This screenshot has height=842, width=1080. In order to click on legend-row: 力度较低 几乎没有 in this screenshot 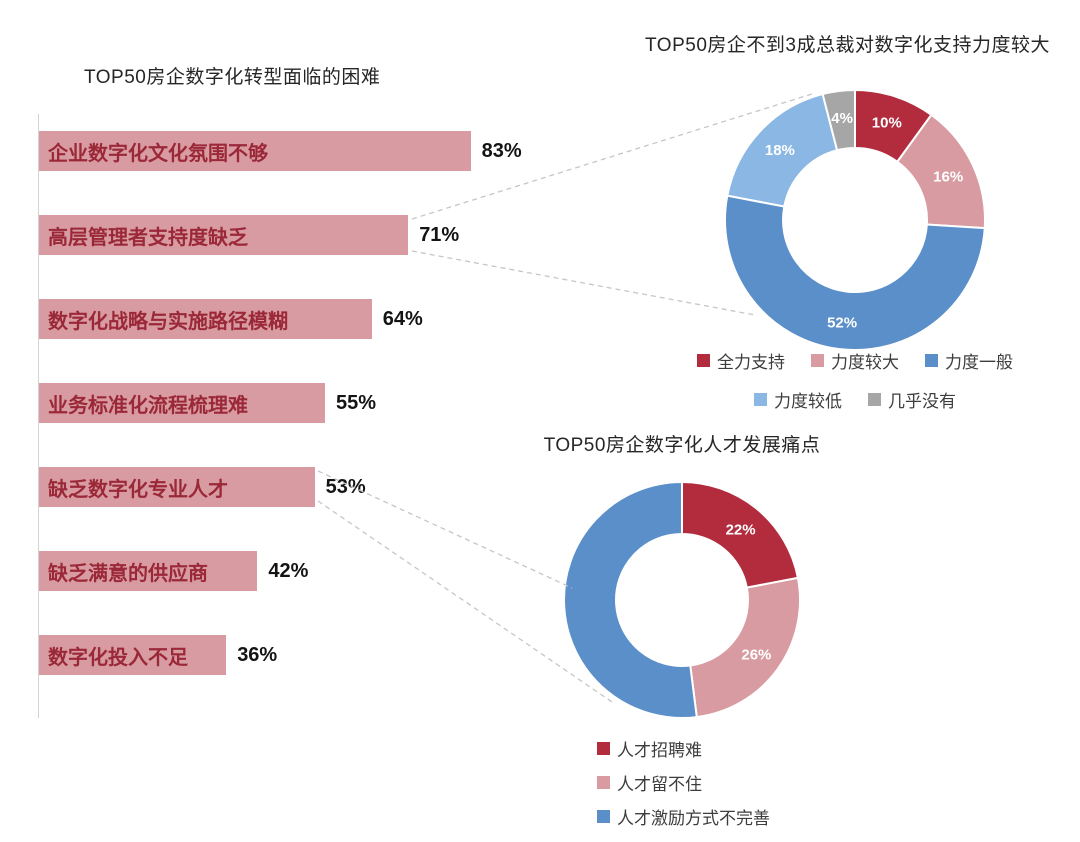, I will do `click(855, 399)`.